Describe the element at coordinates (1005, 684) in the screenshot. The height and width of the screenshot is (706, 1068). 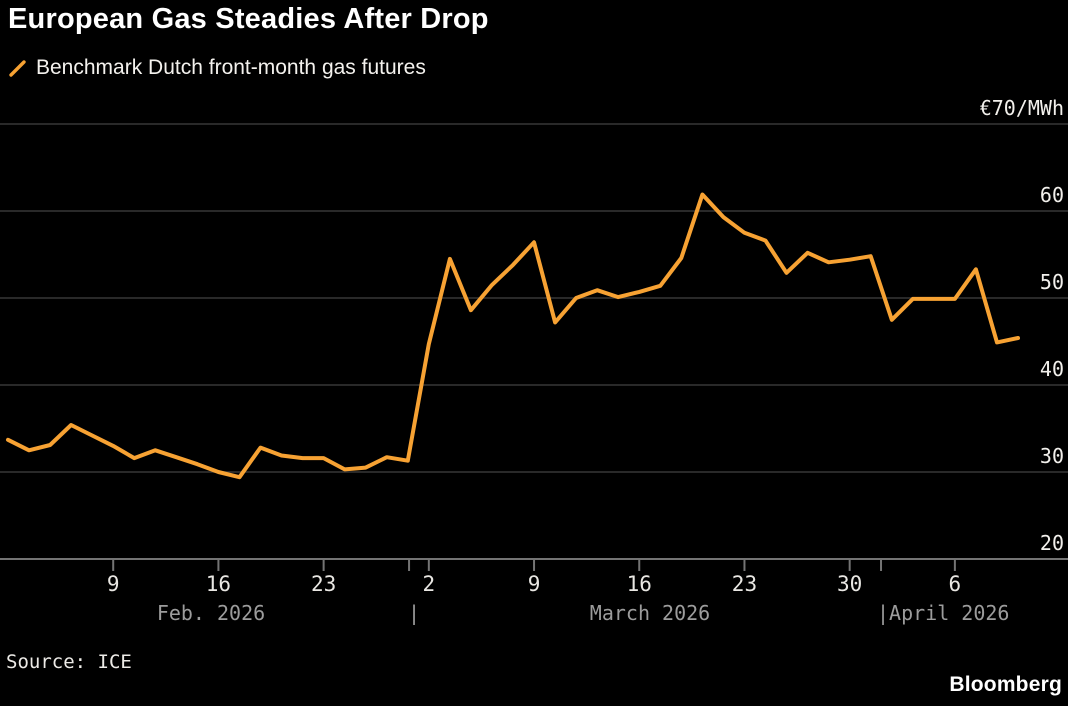
I see `bloomberg-logo: Bloomberg` at that location.